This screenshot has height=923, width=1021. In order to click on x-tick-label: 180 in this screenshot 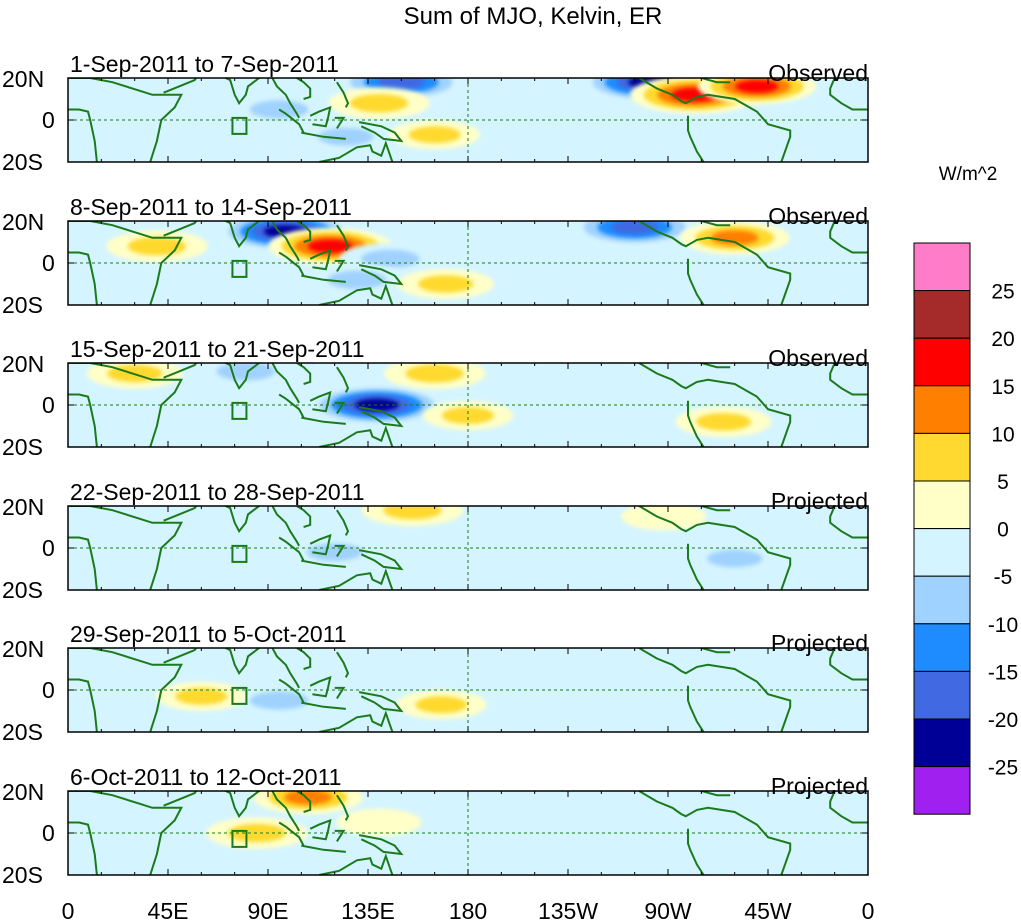, I will do `click(468, 910)`.